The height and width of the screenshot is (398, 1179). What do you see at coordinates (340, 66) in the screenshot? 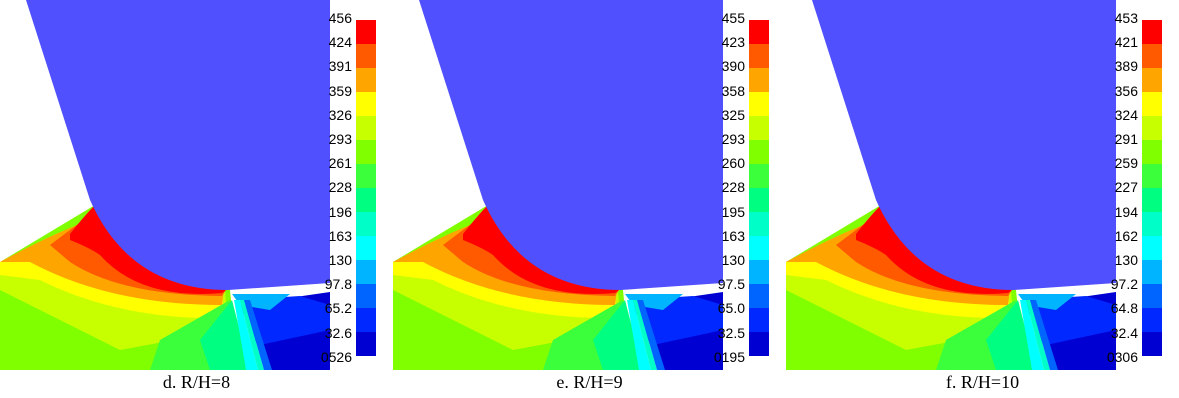
I see `colorbar-tick-label: 391` at bounding box center [340, 66].